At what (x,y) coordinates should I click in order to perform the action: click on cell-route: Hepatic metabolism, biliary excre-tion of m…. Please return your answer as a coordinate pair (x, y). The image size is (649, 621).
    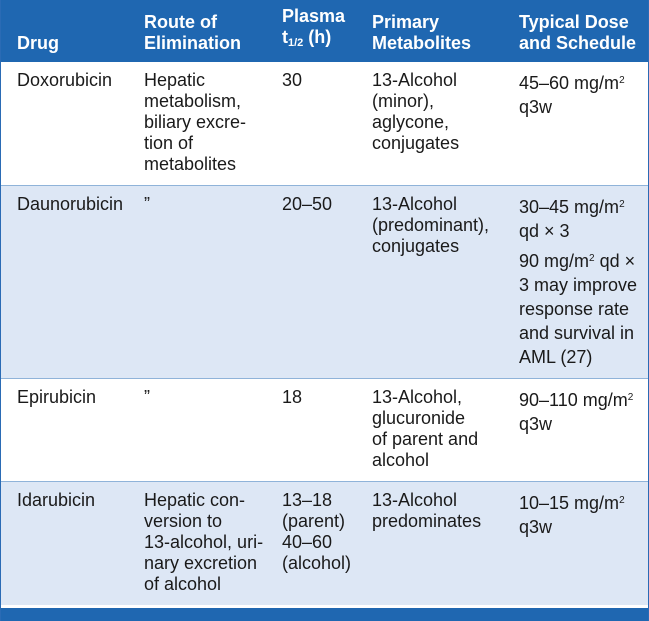
    Looking at the image, I should click on (198, 124).